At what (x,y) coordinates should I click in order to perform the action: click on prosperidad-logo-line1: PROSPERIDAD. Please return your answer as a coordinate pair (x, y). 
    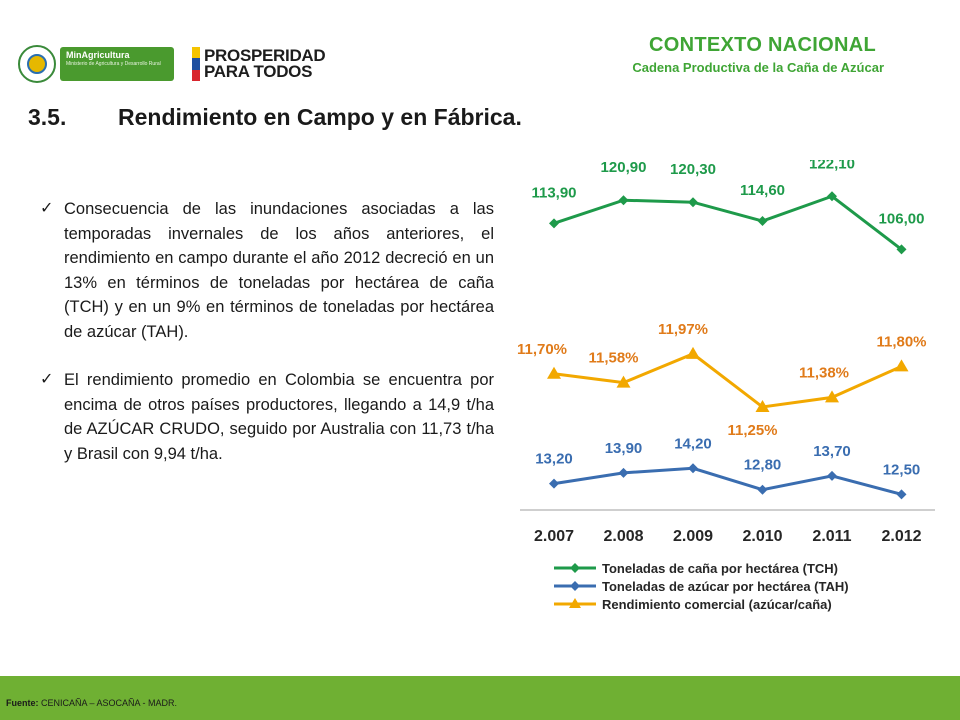
    Looking at the image, I should click on (265, 55).